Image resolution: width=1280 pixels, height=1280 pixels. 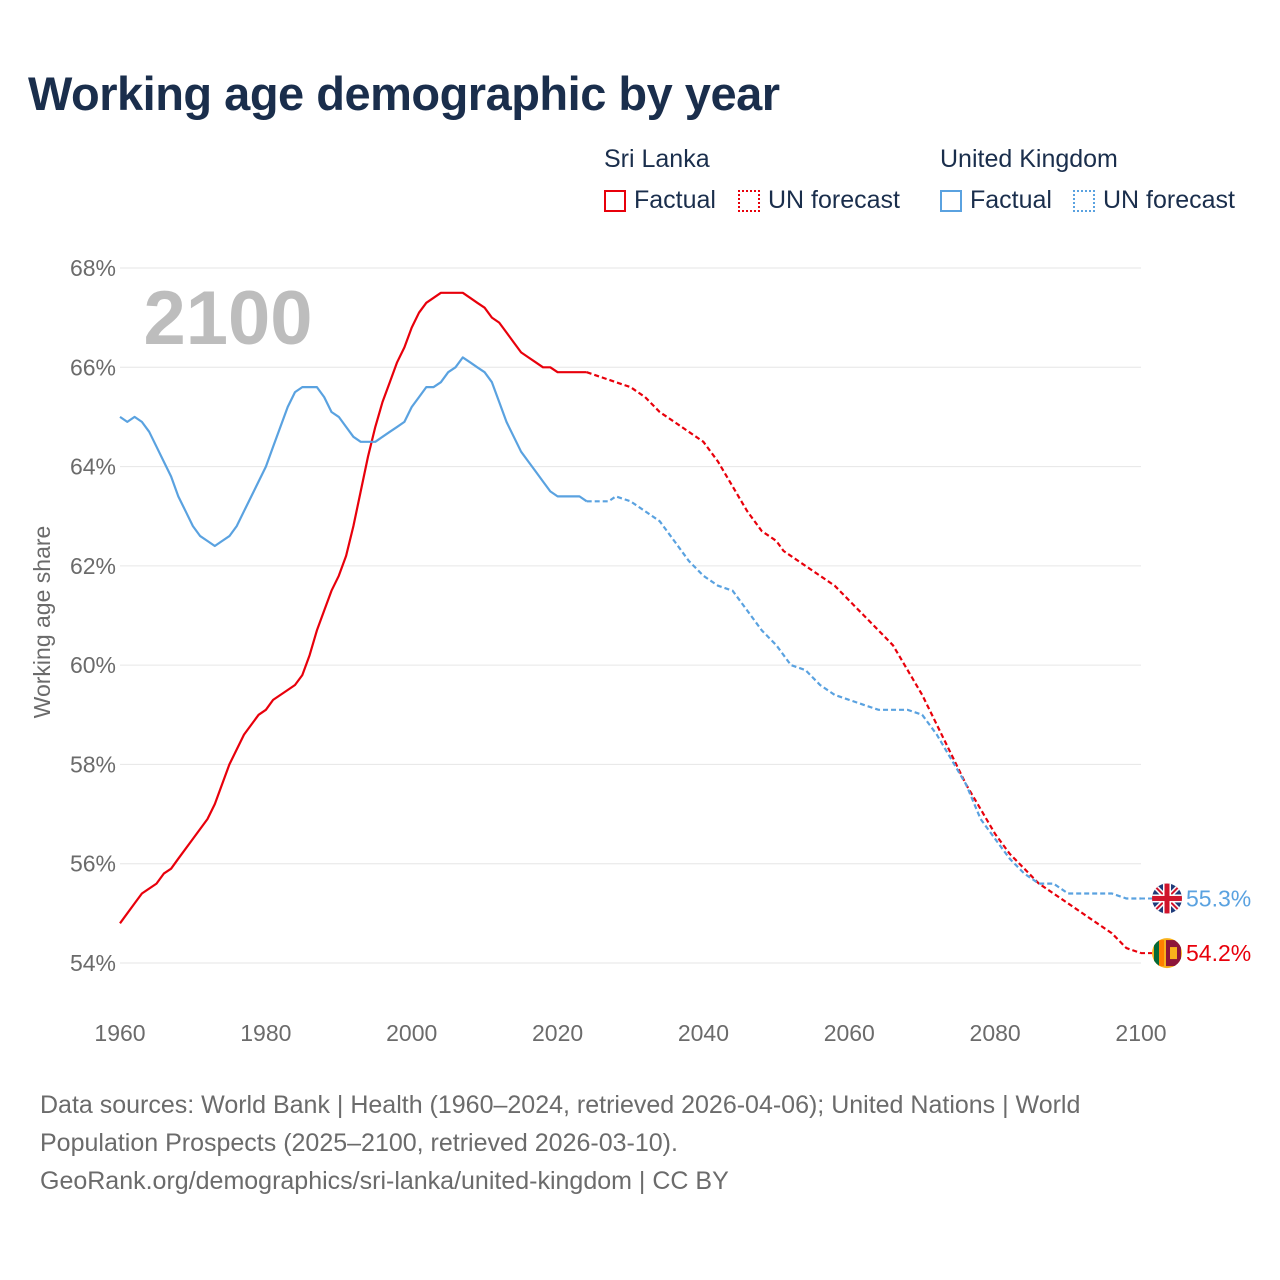 I want to click on legend-uk-factual: Factual, so click(x=996, y=200).